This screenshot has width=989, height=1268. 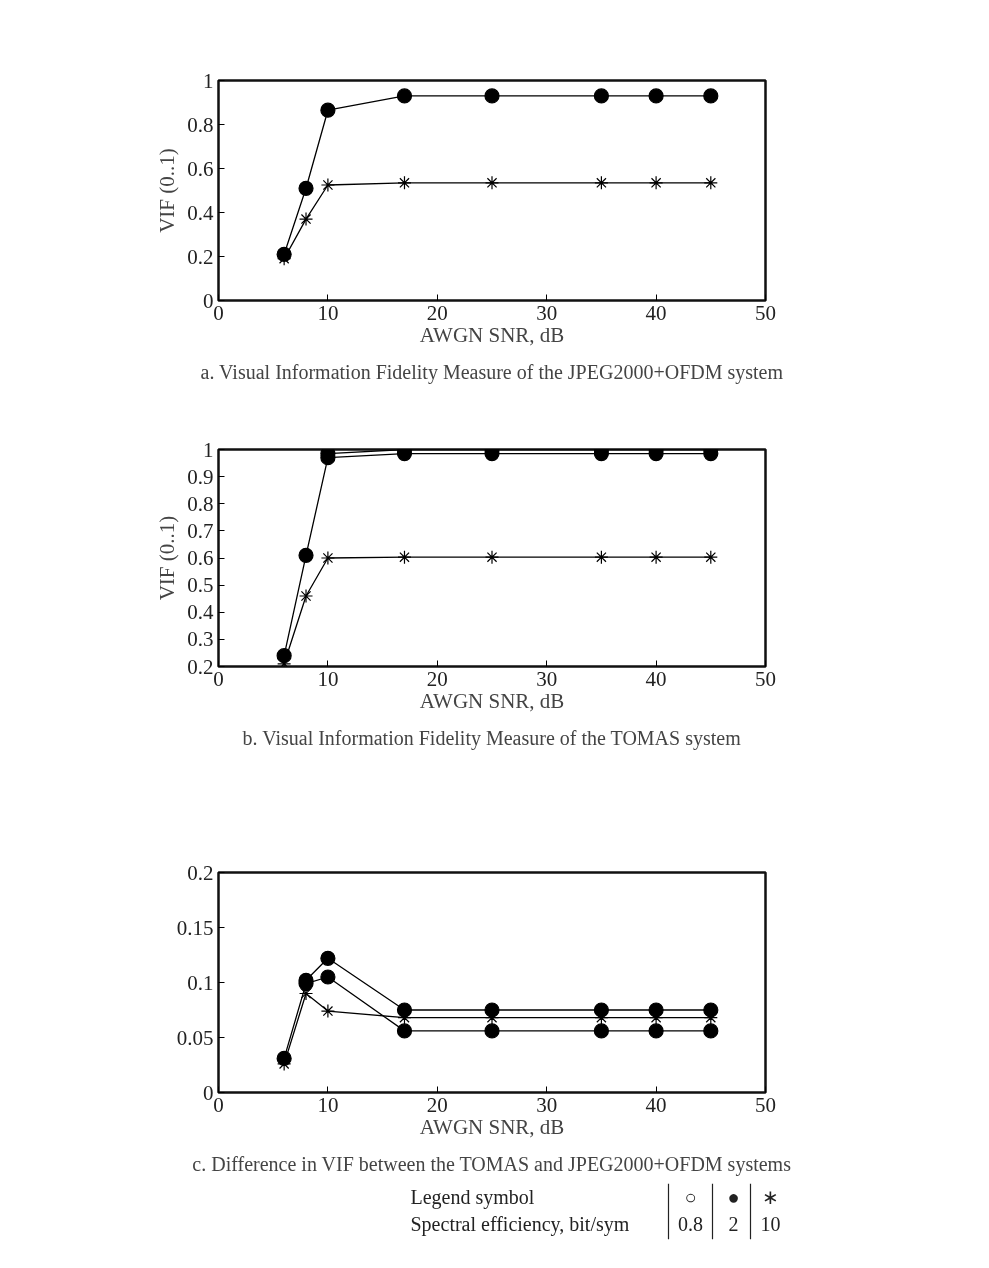 I want to click on text: Spectral efficiency, bit/sym, so click(x=520, y=1224).